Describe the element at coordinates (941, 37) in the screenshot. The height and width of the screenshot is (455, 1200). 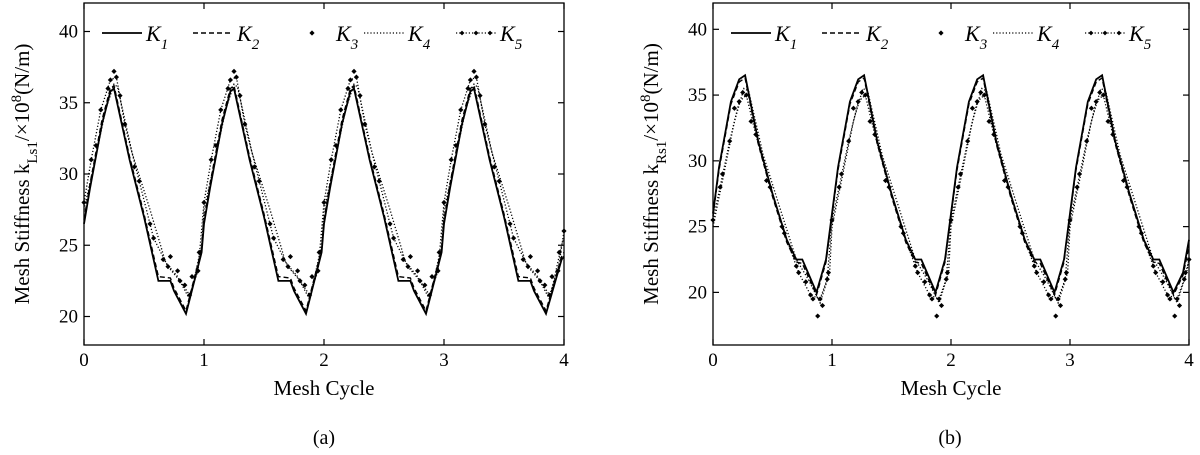
I see `legend: K1 K2 K3 K4 K5` at that location.